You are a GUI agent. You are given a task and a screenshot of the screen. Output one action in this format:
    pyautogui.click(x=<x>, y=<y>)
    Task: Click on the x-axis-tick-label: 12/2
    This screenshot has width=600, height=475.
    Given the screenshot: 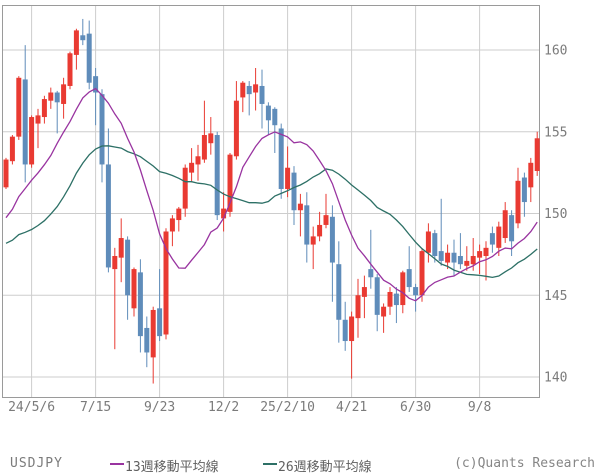 What is the action you would take?
    pyautogui.click(x=223, y=407)
    